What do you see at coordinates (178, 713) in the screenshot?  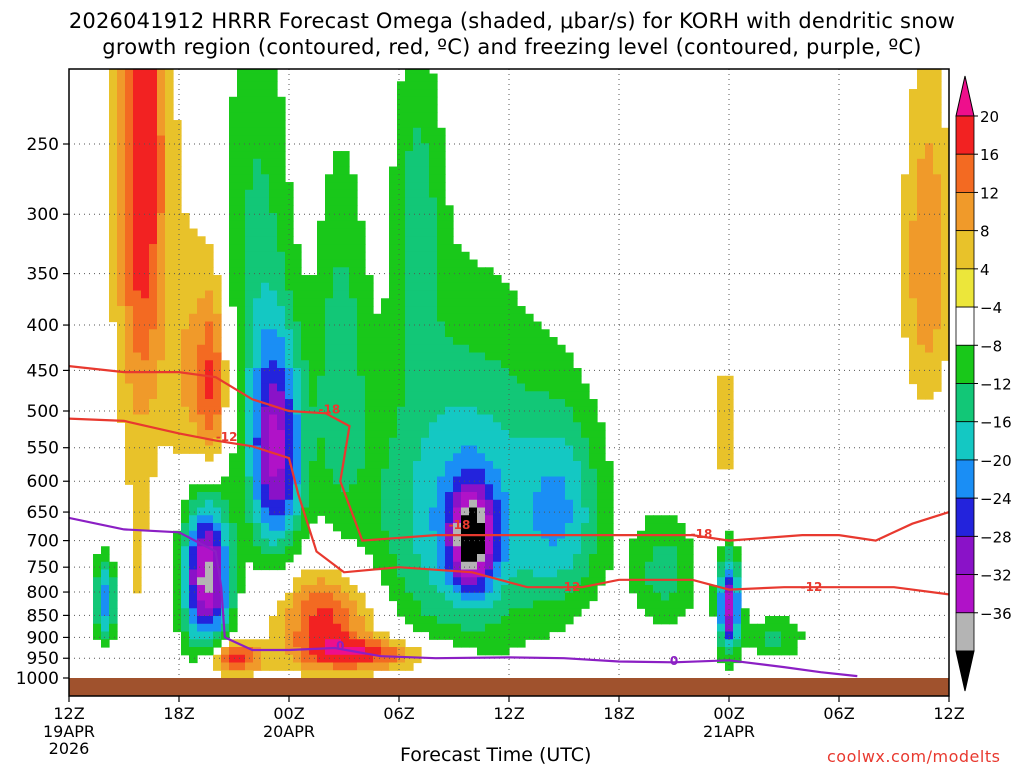 I see `x-tick-label: 18Z` at bounding box center [178, 713].